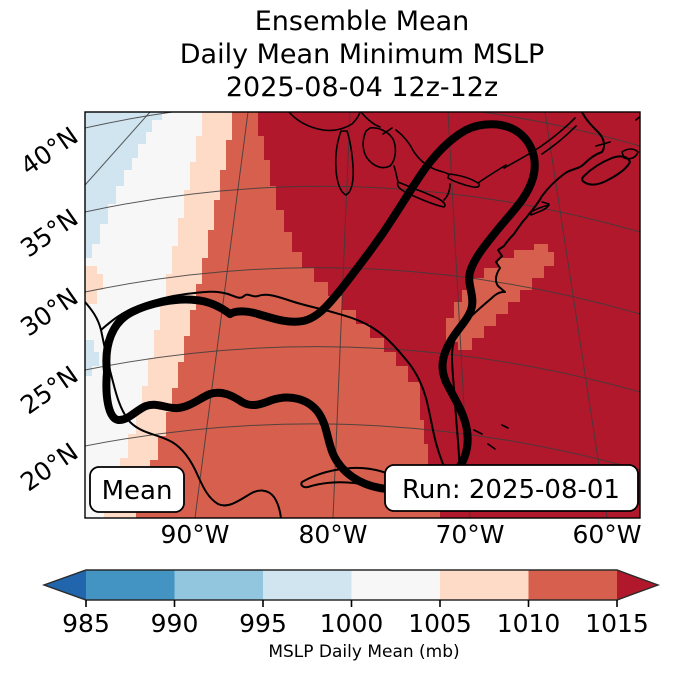 The height and width of the screenshot is (674, 688). Describe the element at coordinates (94, 285) in the screenshot. I see `field-patch-1005-1010-west-edge` at that location.